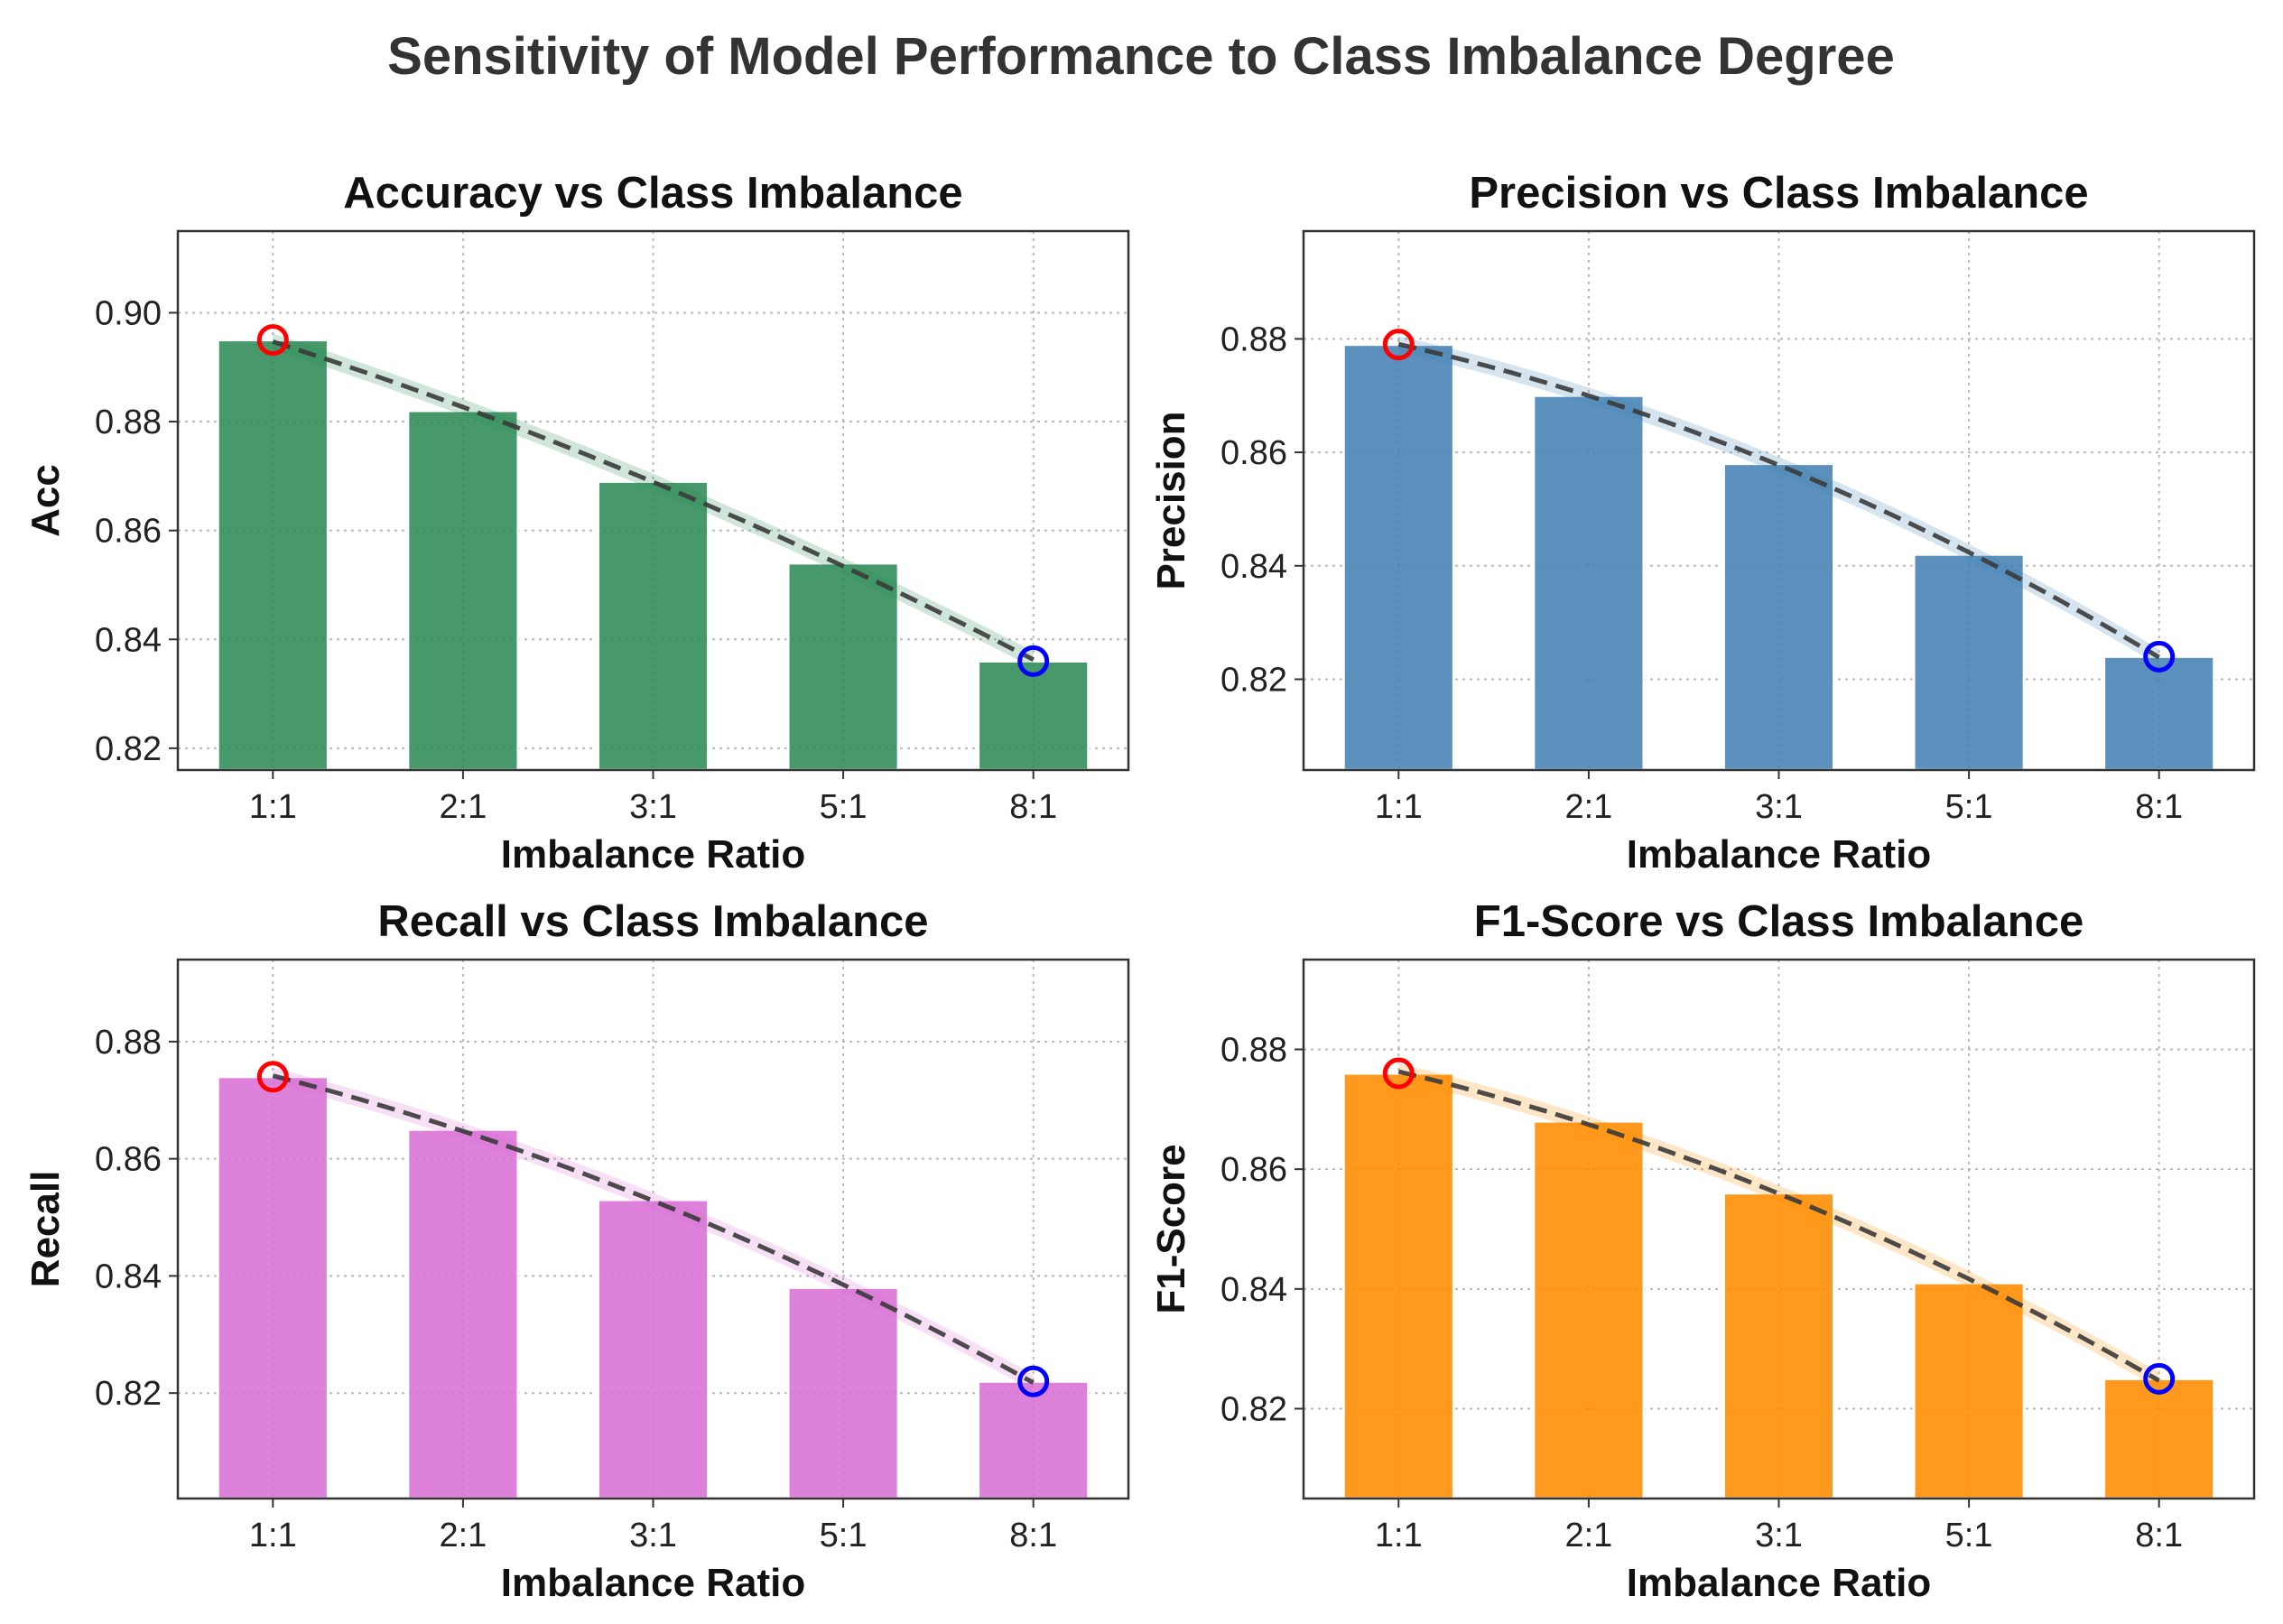  What do you see at coordinates (45, 1230) in the screenshot?
I see `y-axis-label: Recall` at bounding box center [45, 1230].